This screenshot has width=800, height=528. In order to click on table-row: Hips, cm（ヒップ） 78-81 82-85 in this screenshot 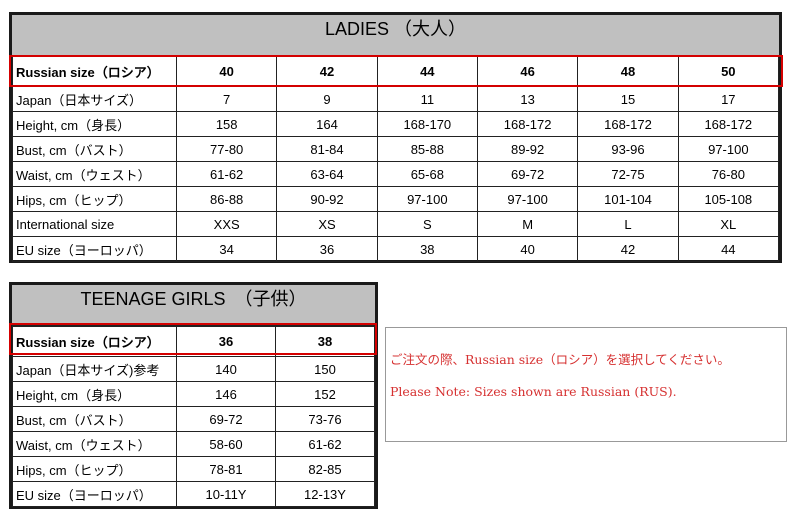, I will do `click(193, 469)`.